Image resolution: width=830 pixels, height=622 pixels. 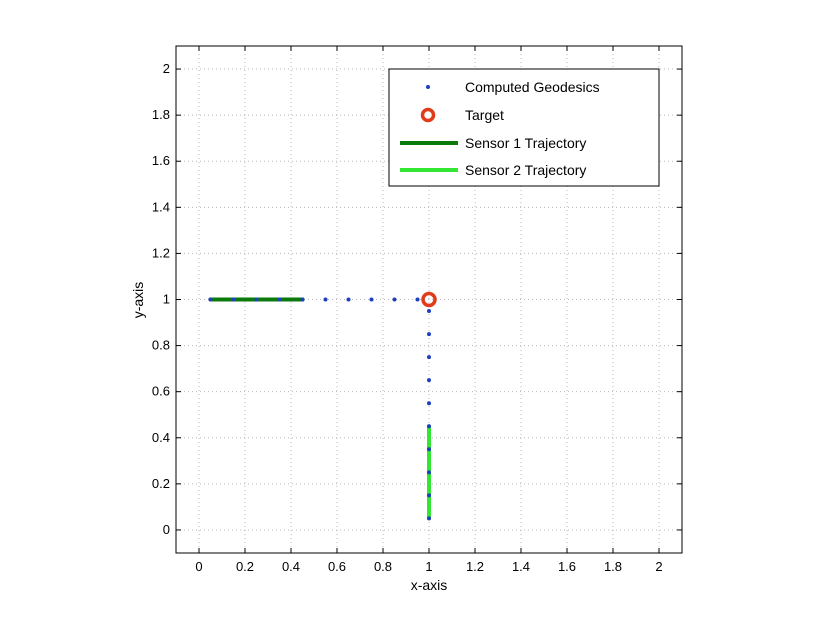 I want to click on legend-label-computed-geodesics: Computed Geodesics, so click(x=532, y=87).